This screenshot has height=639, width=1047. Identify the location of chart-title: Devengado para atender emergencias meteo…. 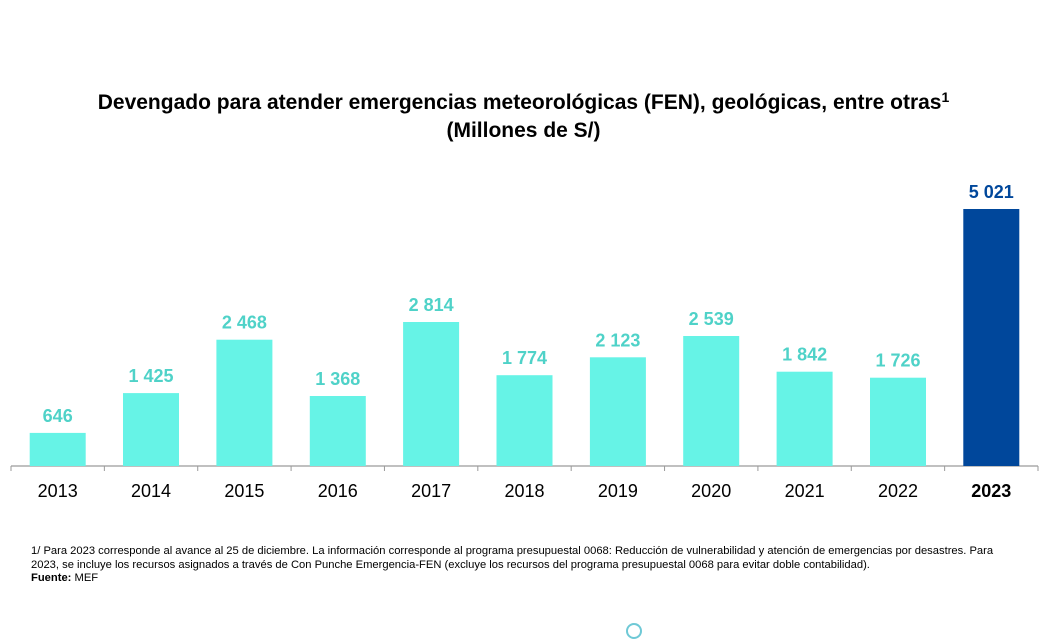
(523, 102).